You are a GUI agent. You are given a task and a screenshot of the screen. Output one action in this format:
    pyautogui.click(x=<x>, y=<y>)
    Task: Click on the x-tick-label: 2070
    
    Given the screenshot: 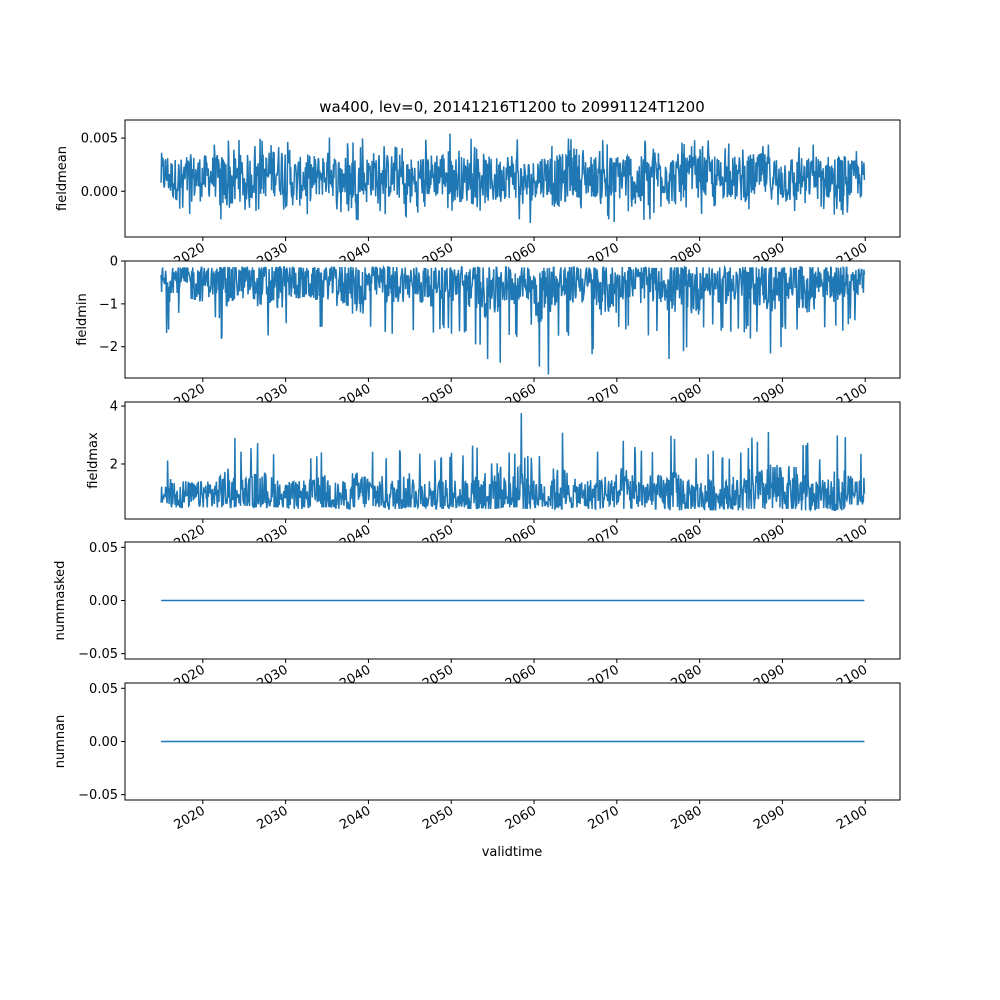 What is the action you would take?
    pyautogui.click(x=604, y=818)
    